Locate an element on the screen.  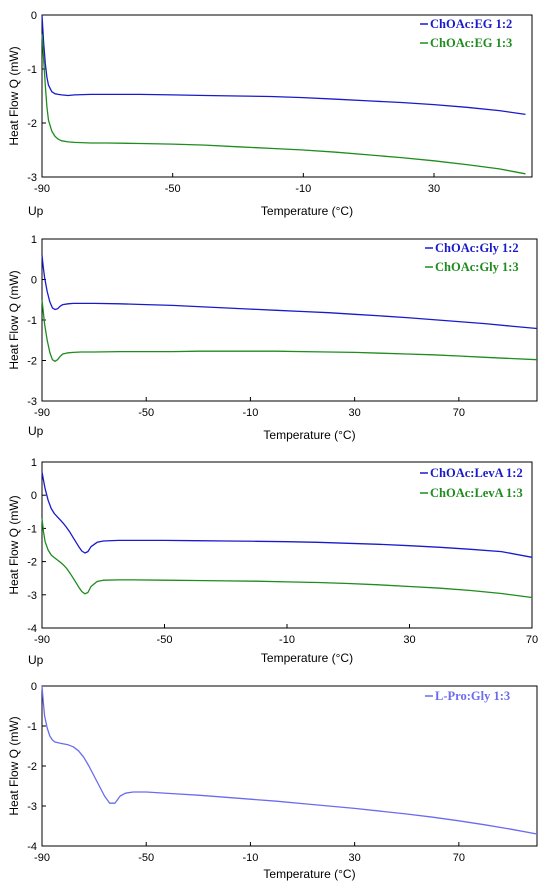
legend-entry: ChOAc:Gly 1:3 is located at coordinates (477, 267).